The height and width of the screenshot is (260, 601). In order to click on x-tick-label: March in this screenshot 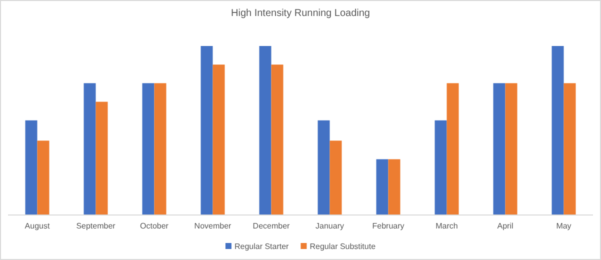, I will do `click(447, 226)`.